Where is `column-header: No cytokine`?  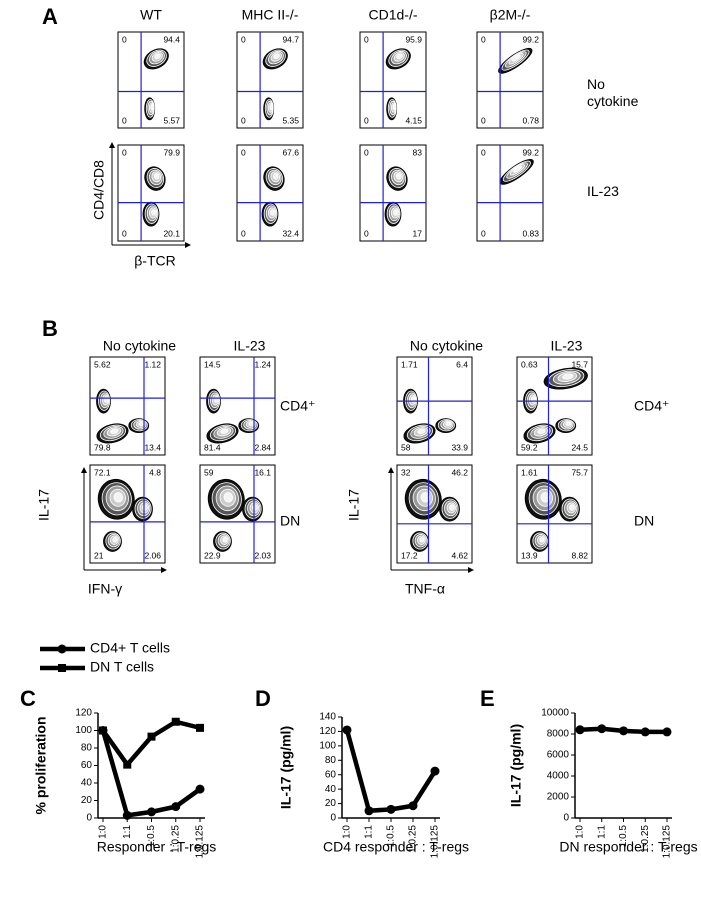 column-header: No cytokine is located at coordinates (139, 346).